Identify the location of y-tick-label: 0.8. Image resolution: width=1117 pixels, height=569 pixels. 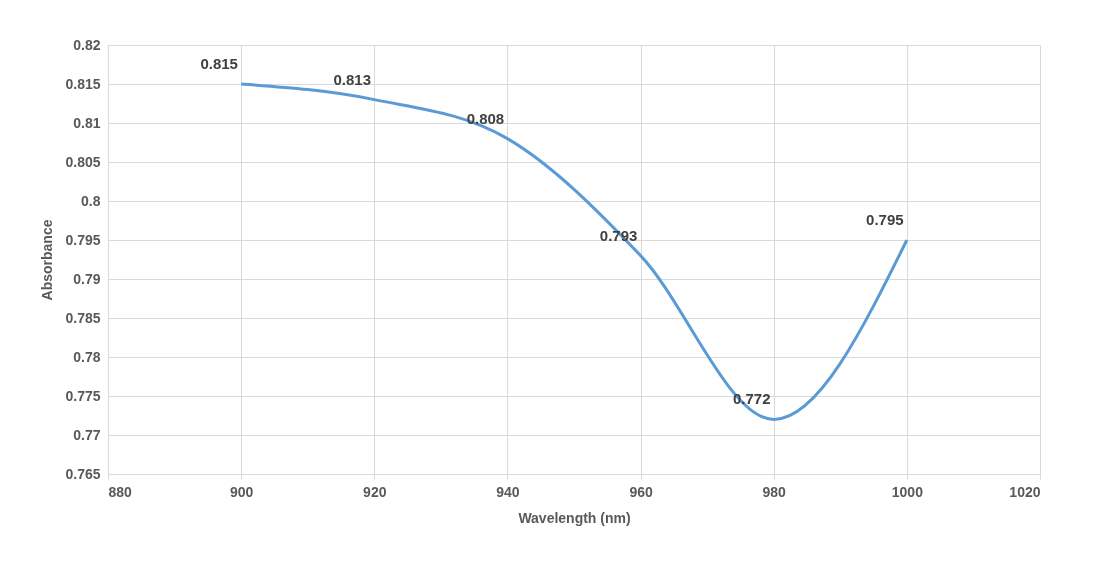
(91, 200).